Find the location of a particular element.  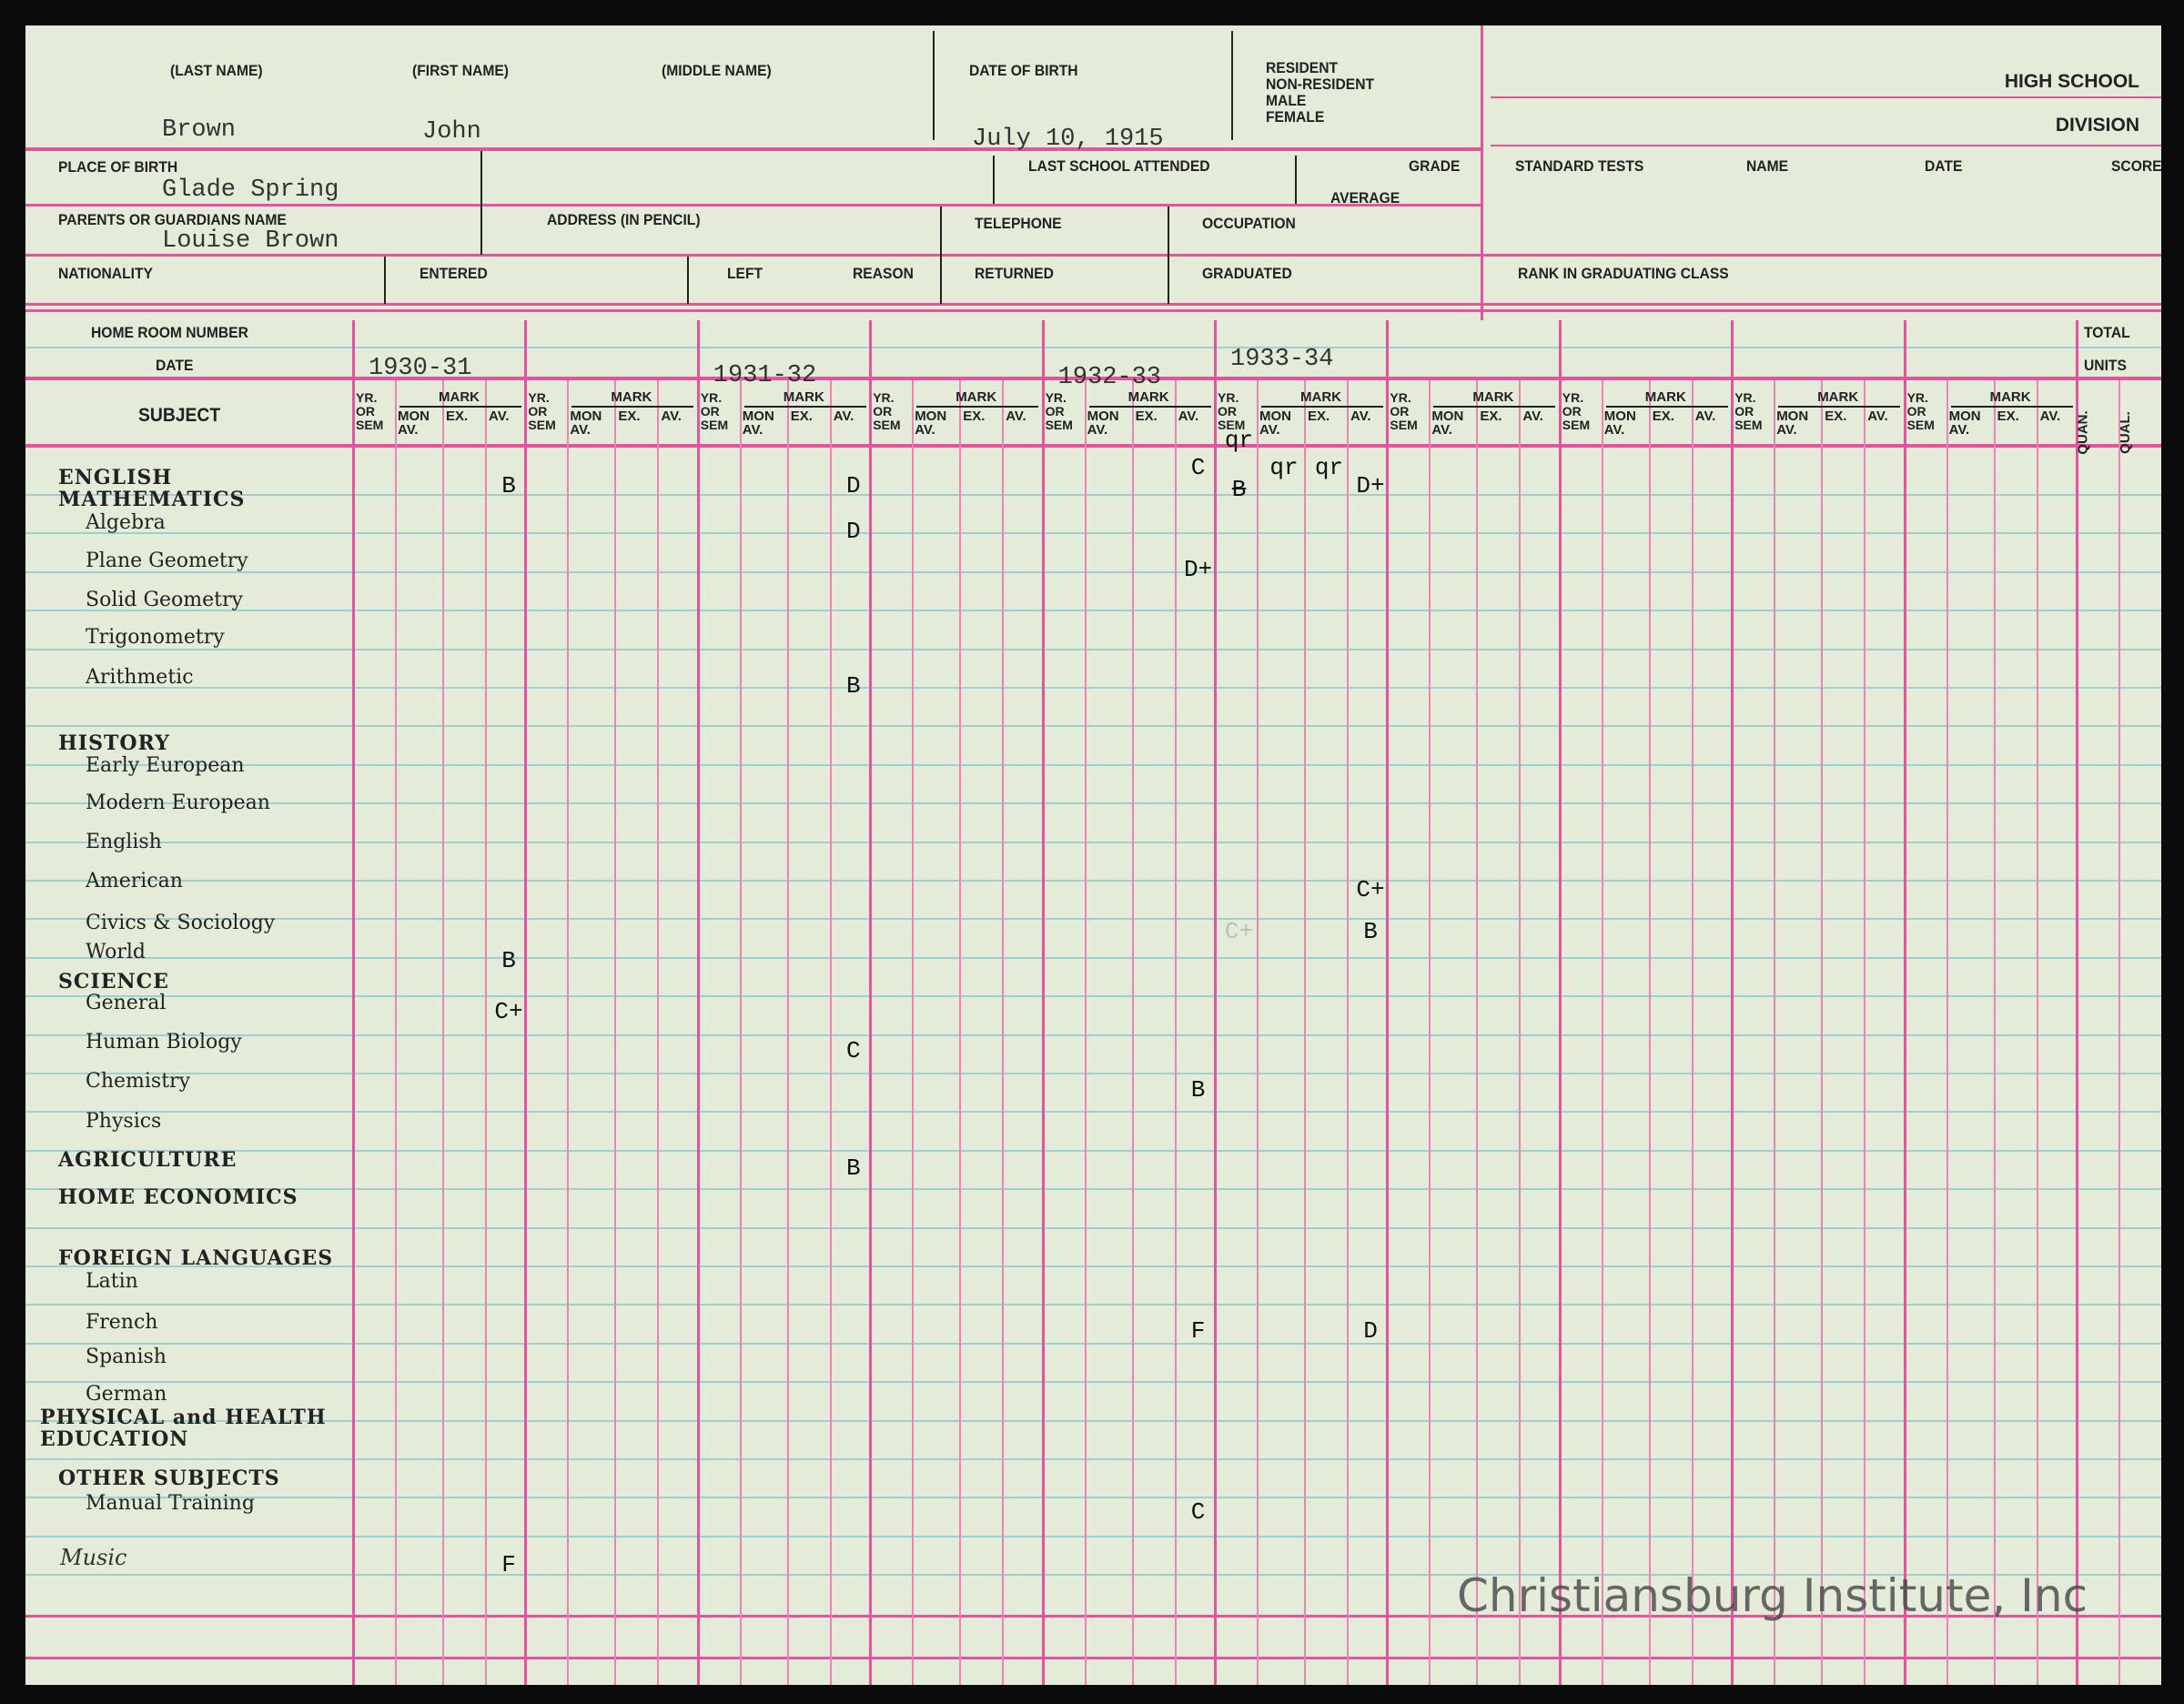

subject-spanish: Spanish is located at coordinates (127, 1356).